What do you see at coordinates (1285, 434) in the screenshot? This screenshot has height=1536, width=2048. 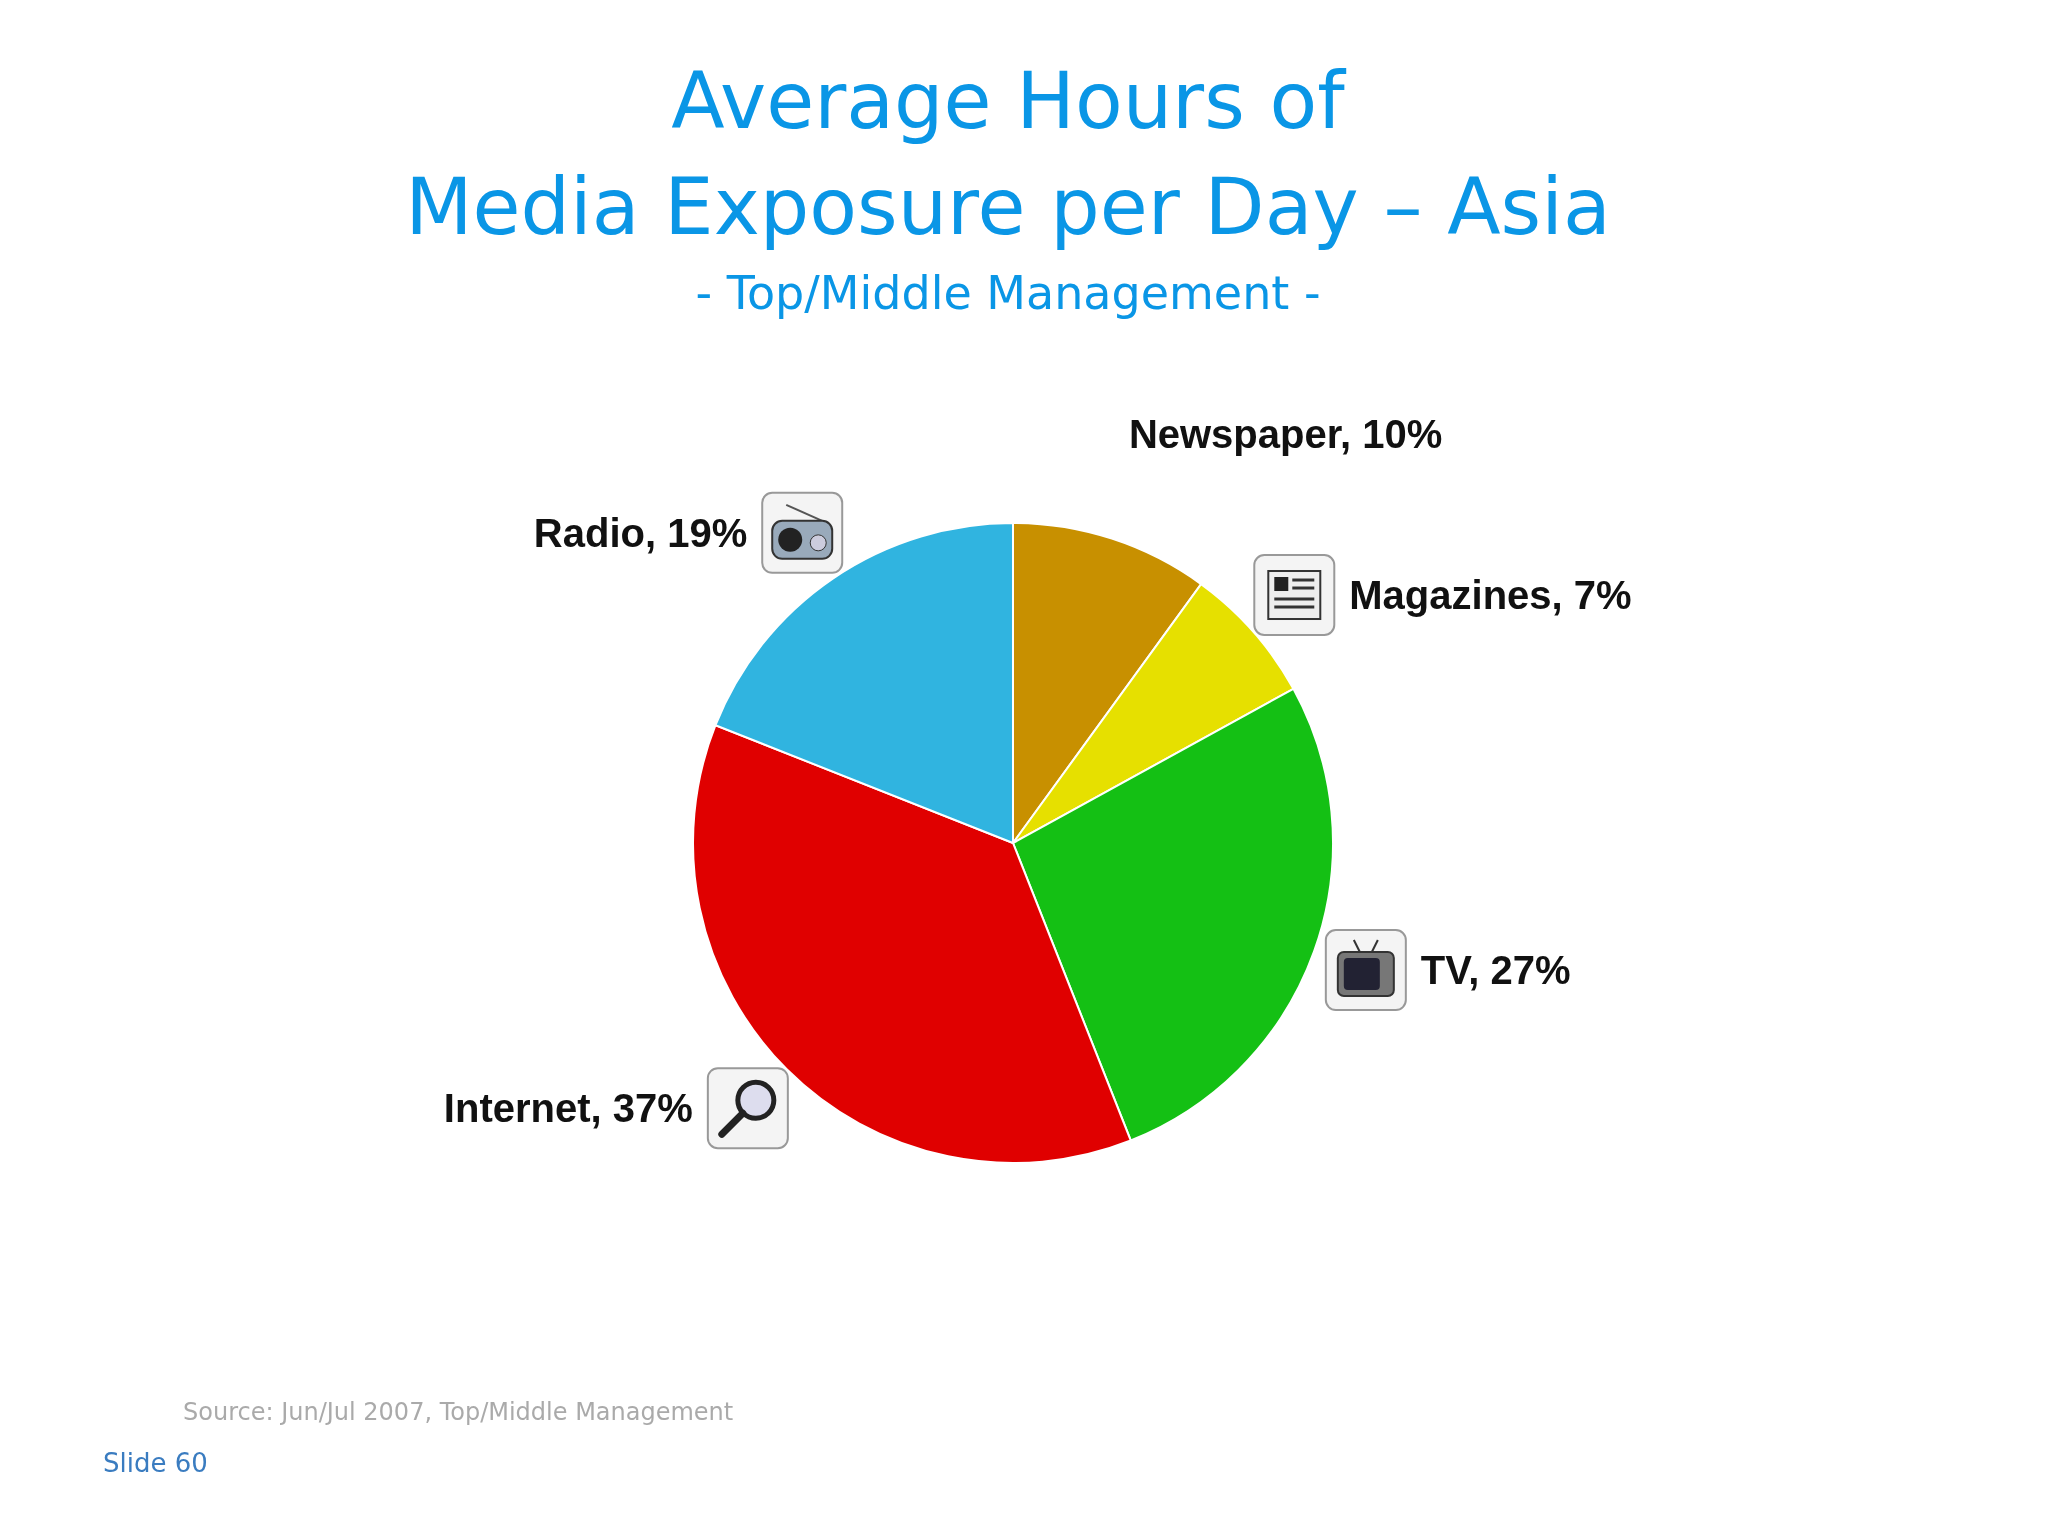 I see `slice-label: Newspaper, 10%` at bounding box center [1285, 434].